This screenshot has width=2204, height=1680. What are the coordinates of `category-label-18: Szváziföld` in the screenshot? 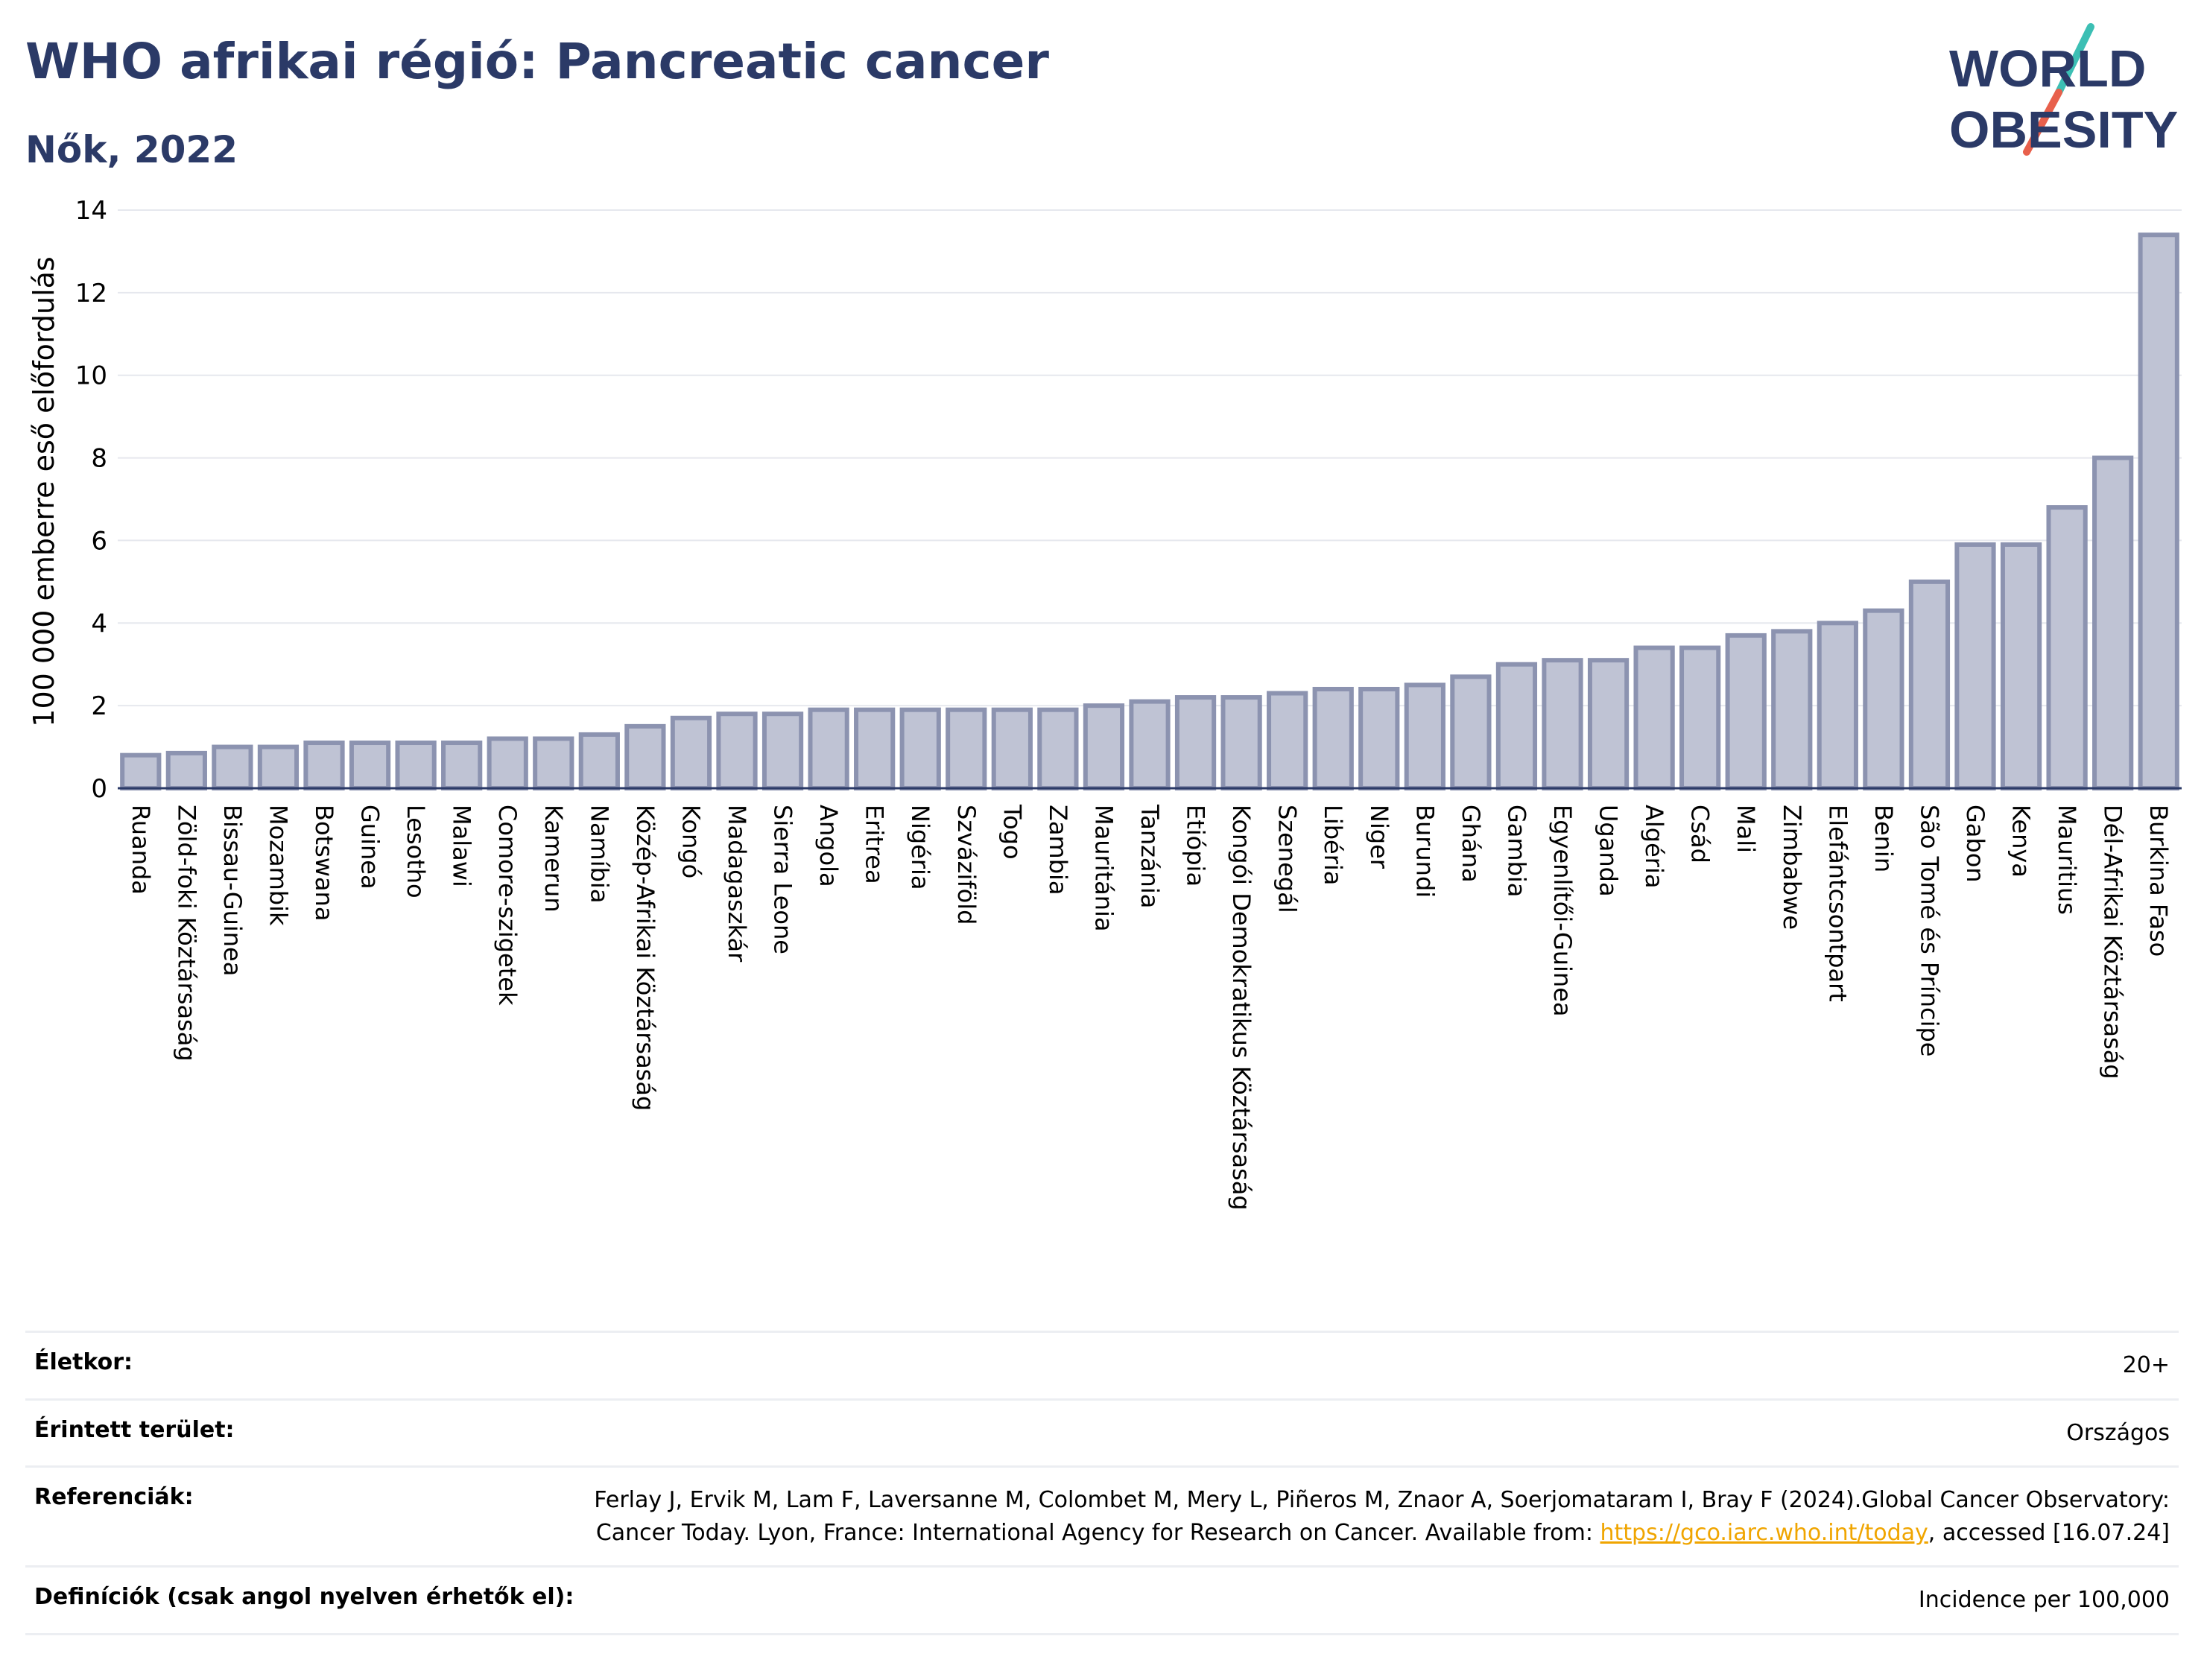 It's located at (966, 865).